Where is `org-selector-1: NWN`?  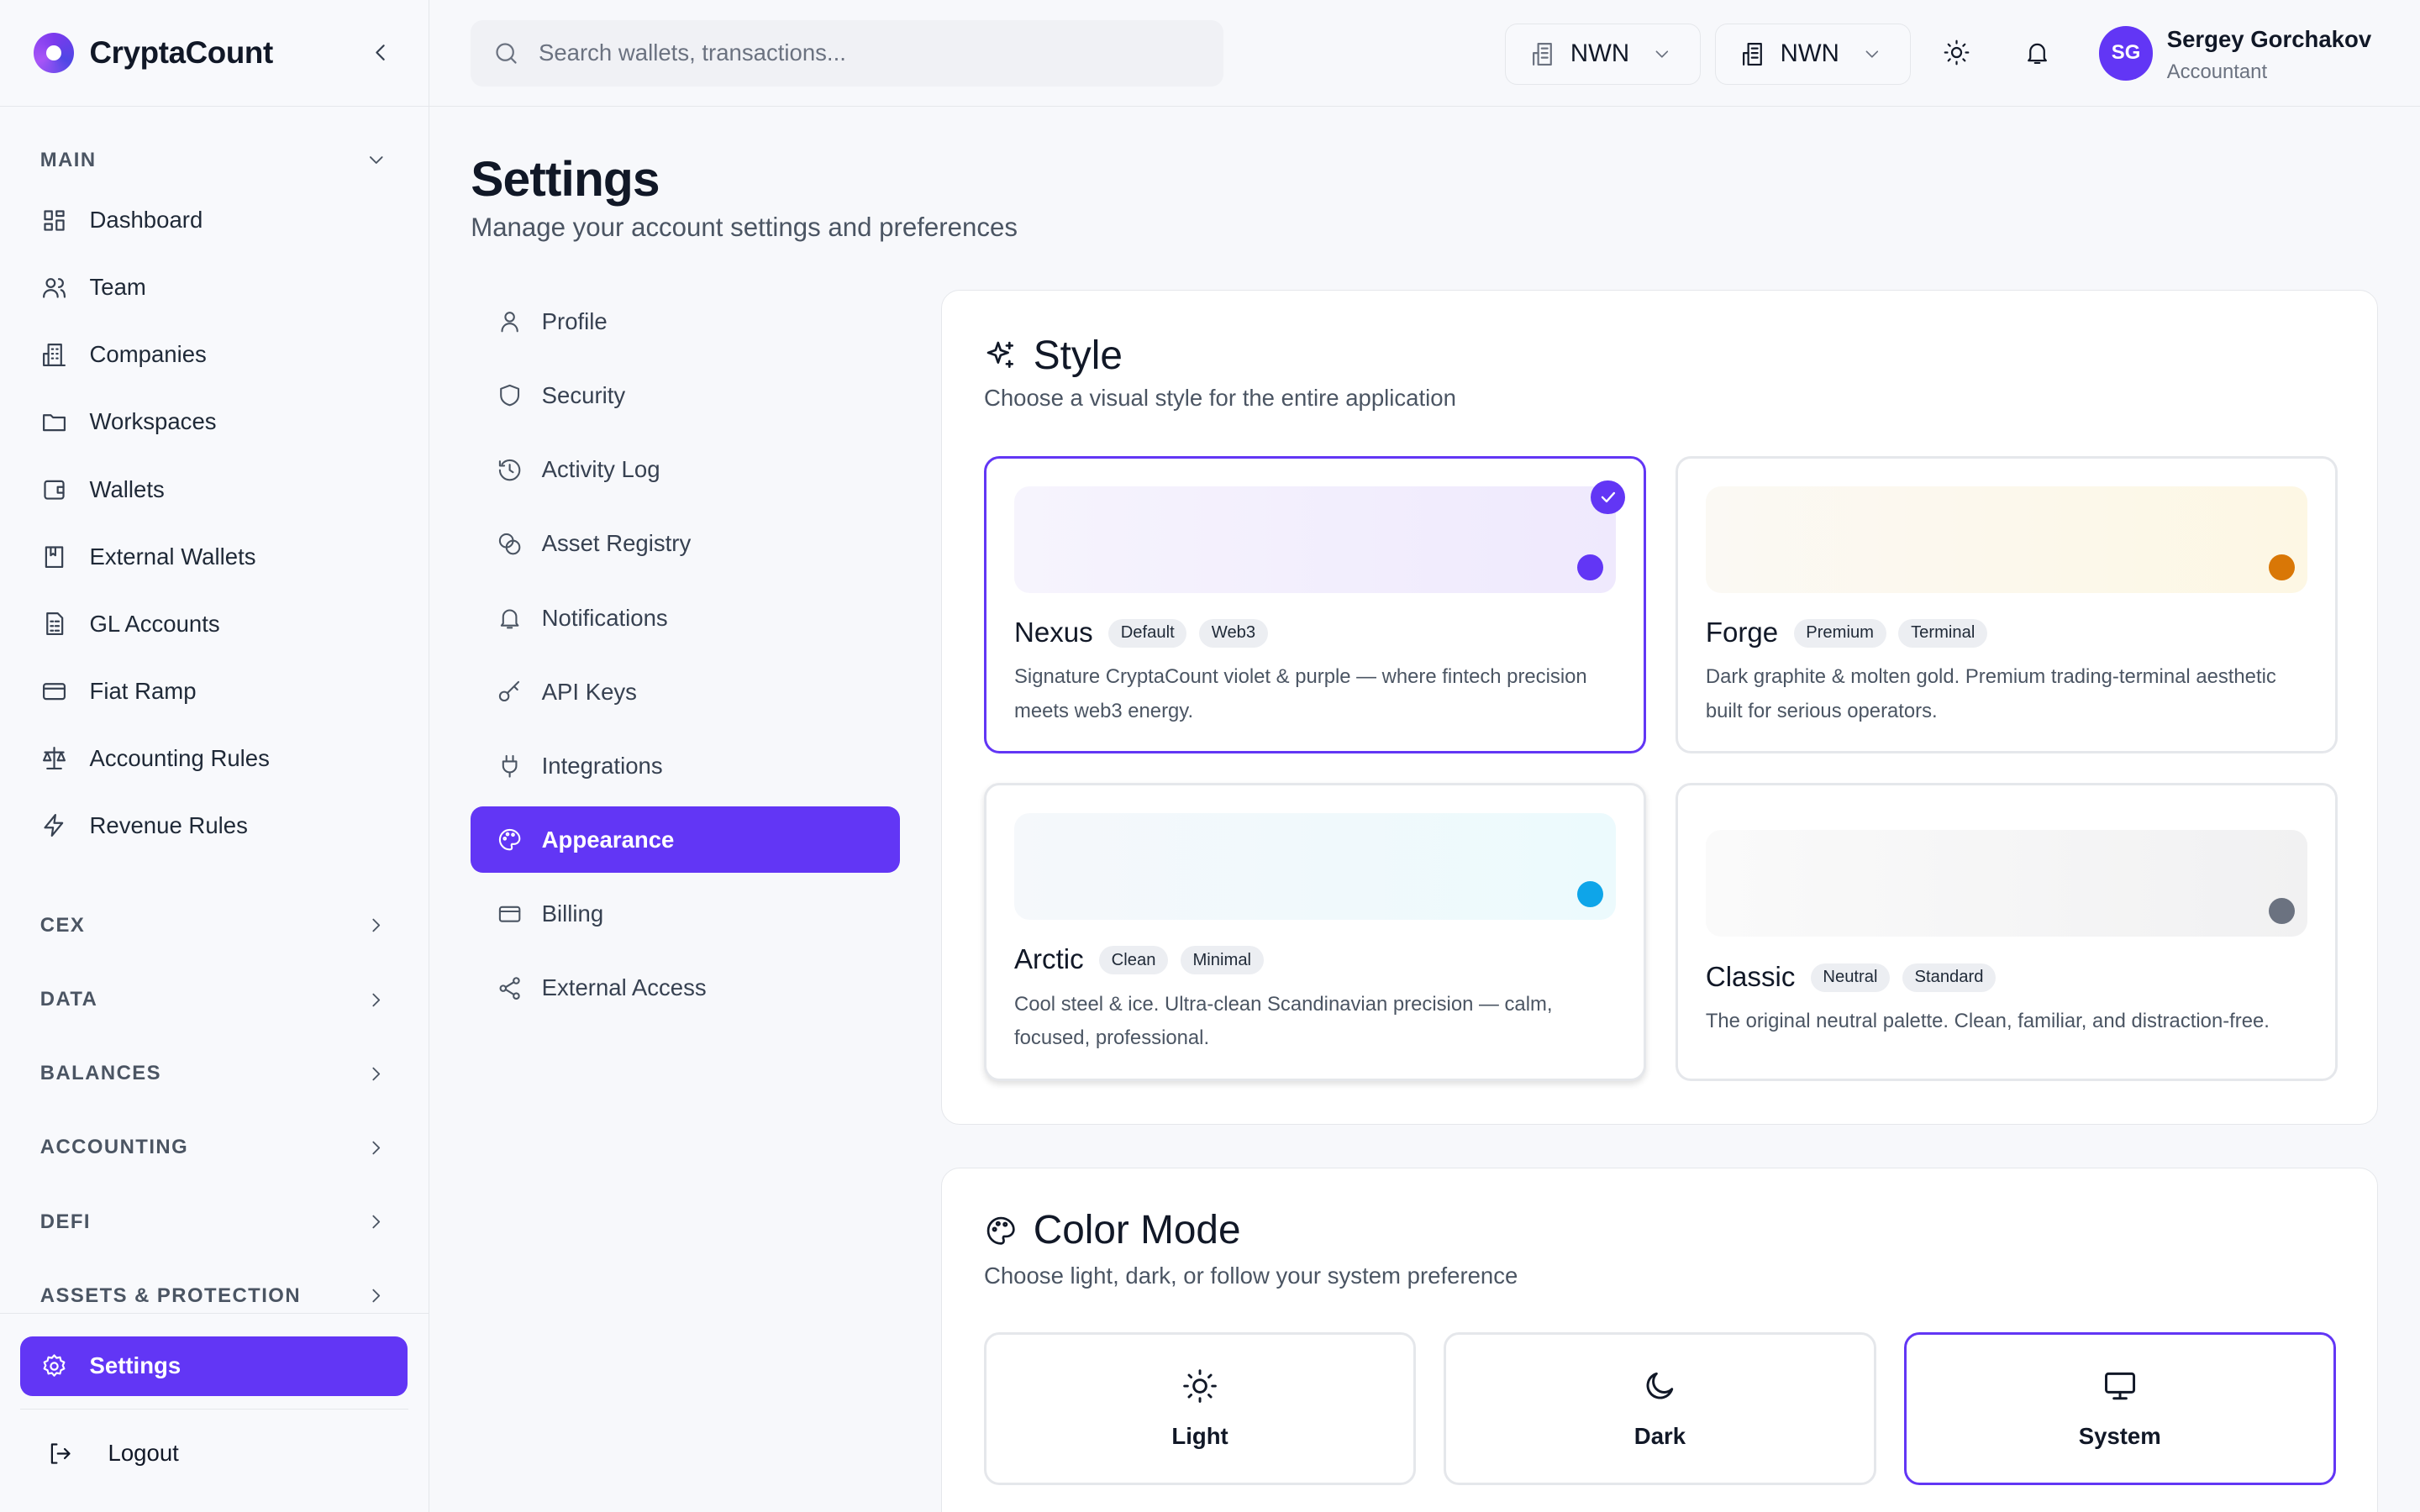
org-selector-1: NWN is located at coordinates (1603, 54).